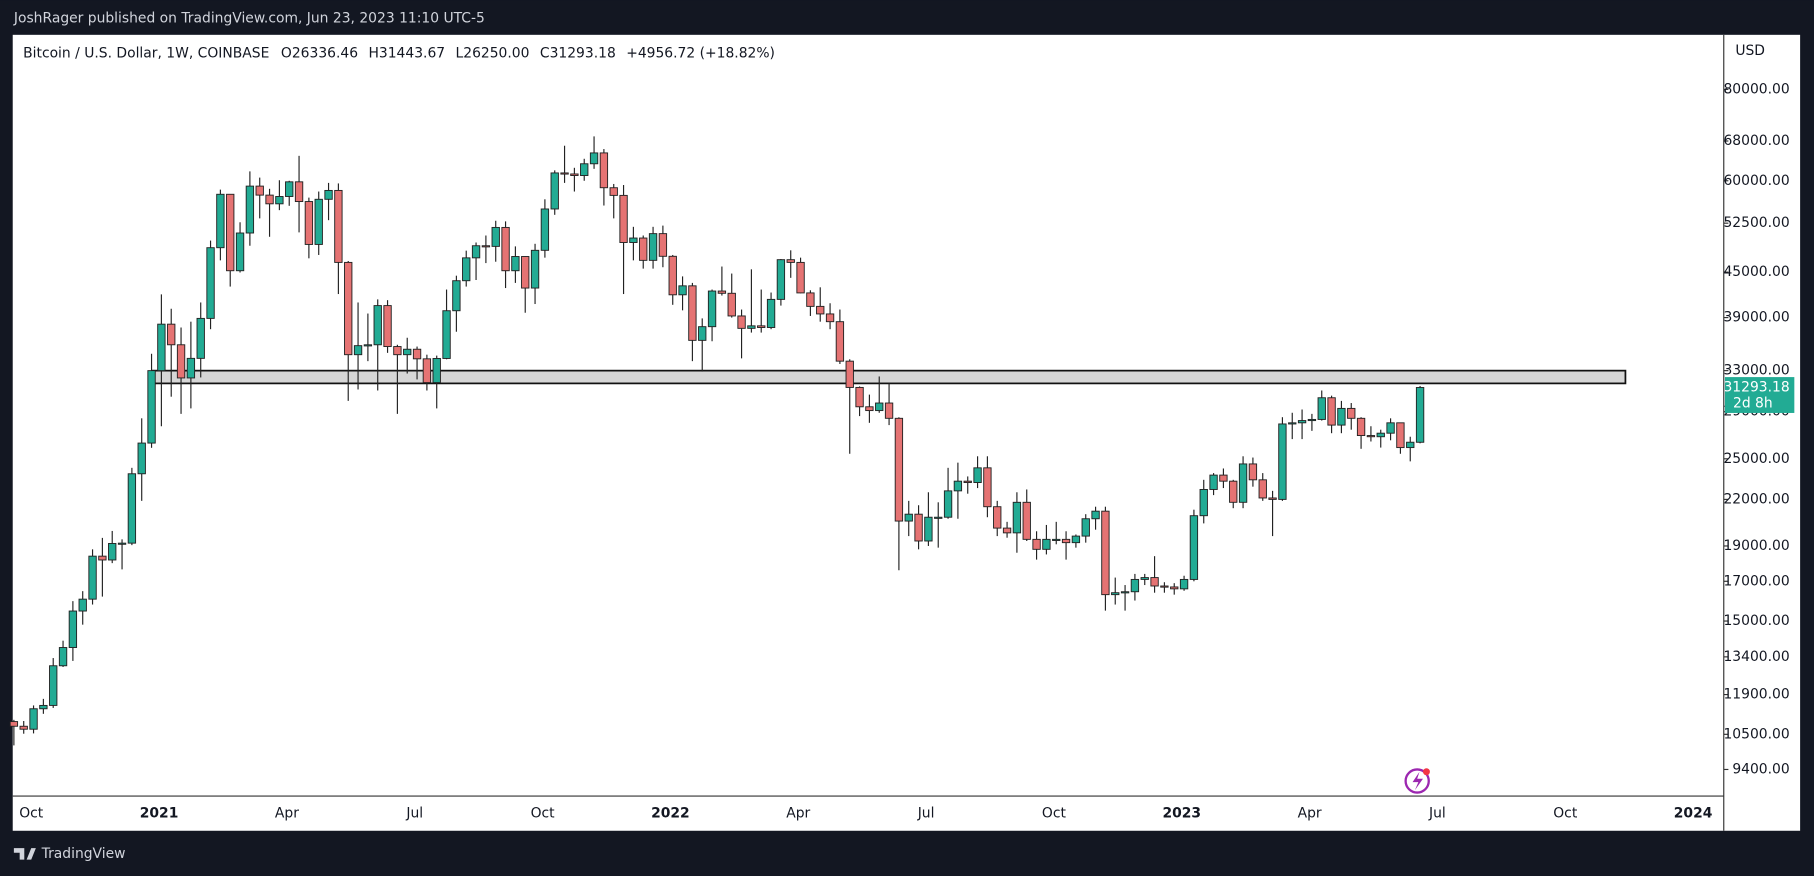 The image size is (1814, 876). What do you see at coordinates (1756, 499) in the screenshot?
I see `y-tick-label: 22000.00` at bounding box center [1756, 499].